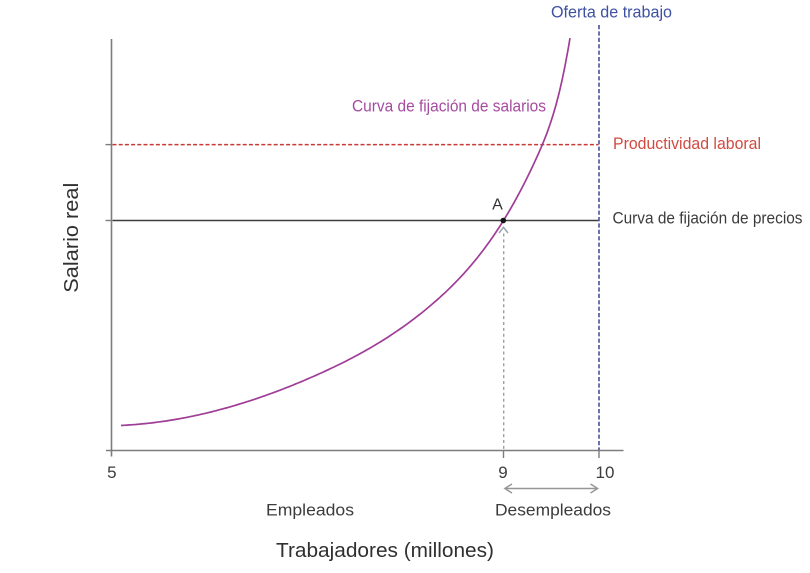  Describe the element at coordinates (553, 510) in the screenshot. I see `svg-text: Desempleados` at that location.